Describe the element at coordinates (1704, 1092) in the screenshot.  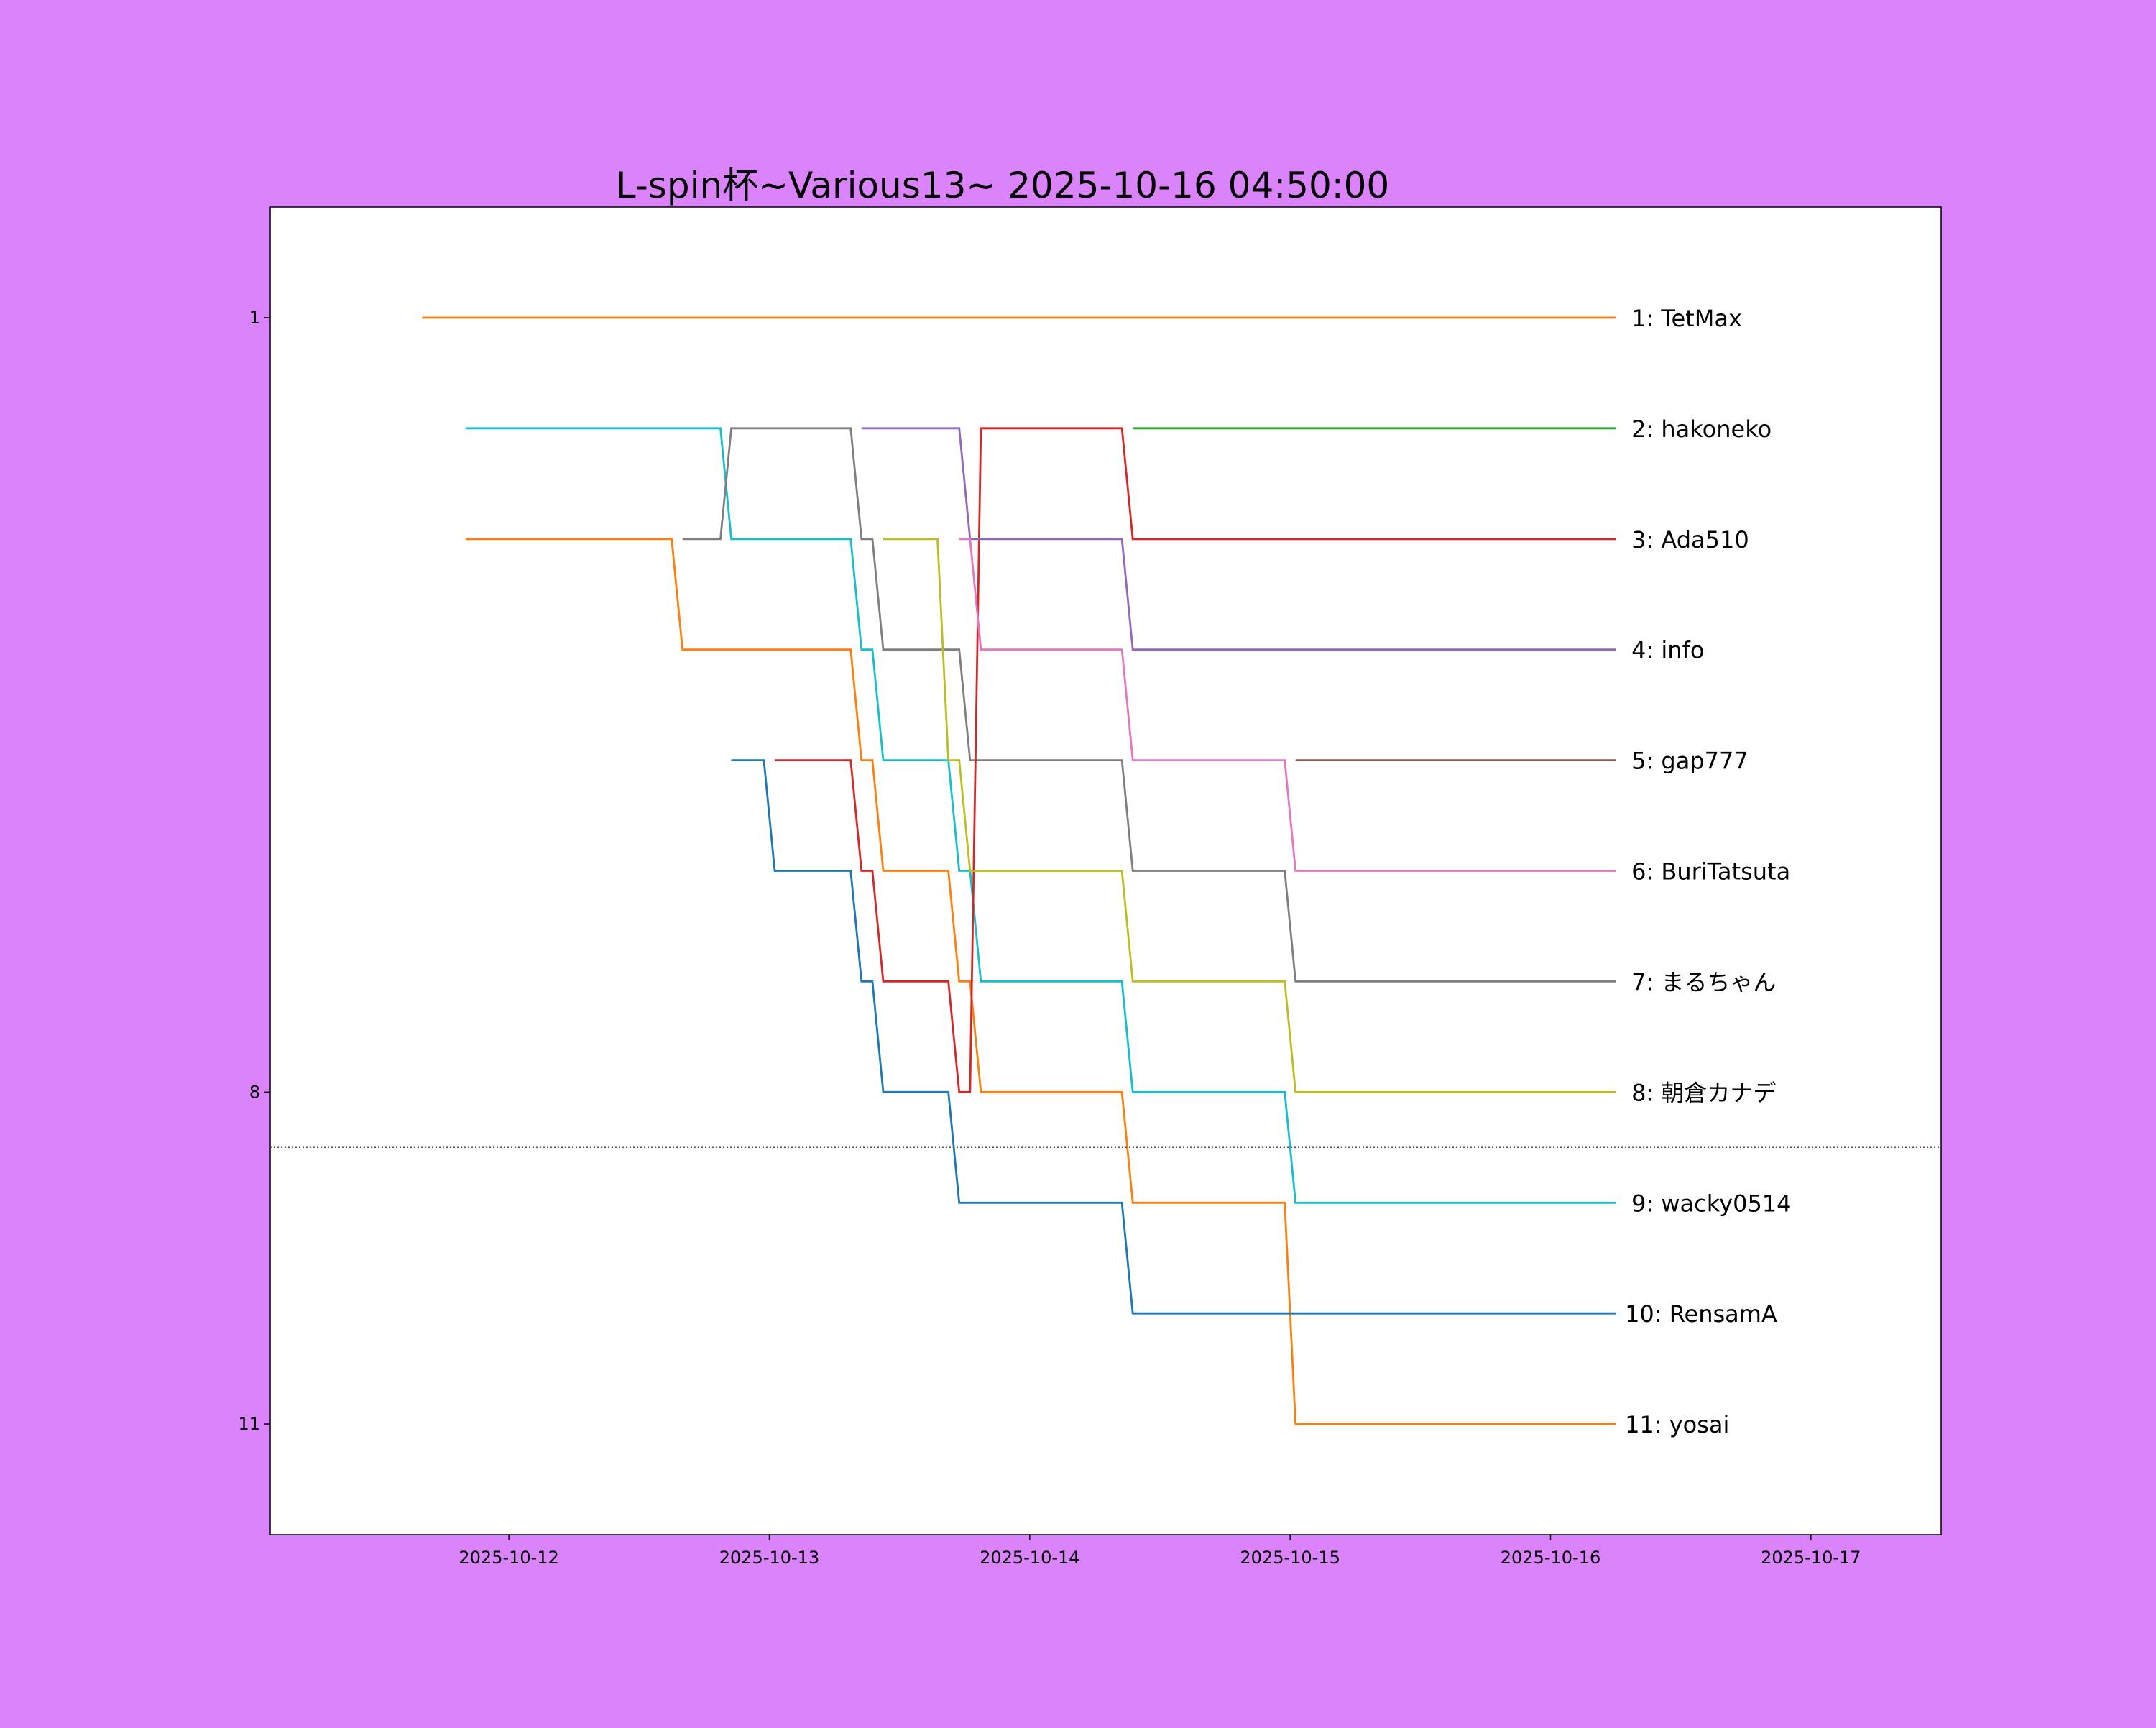
I see `end-label-8: 8: 朝倉カナデ` at that location.